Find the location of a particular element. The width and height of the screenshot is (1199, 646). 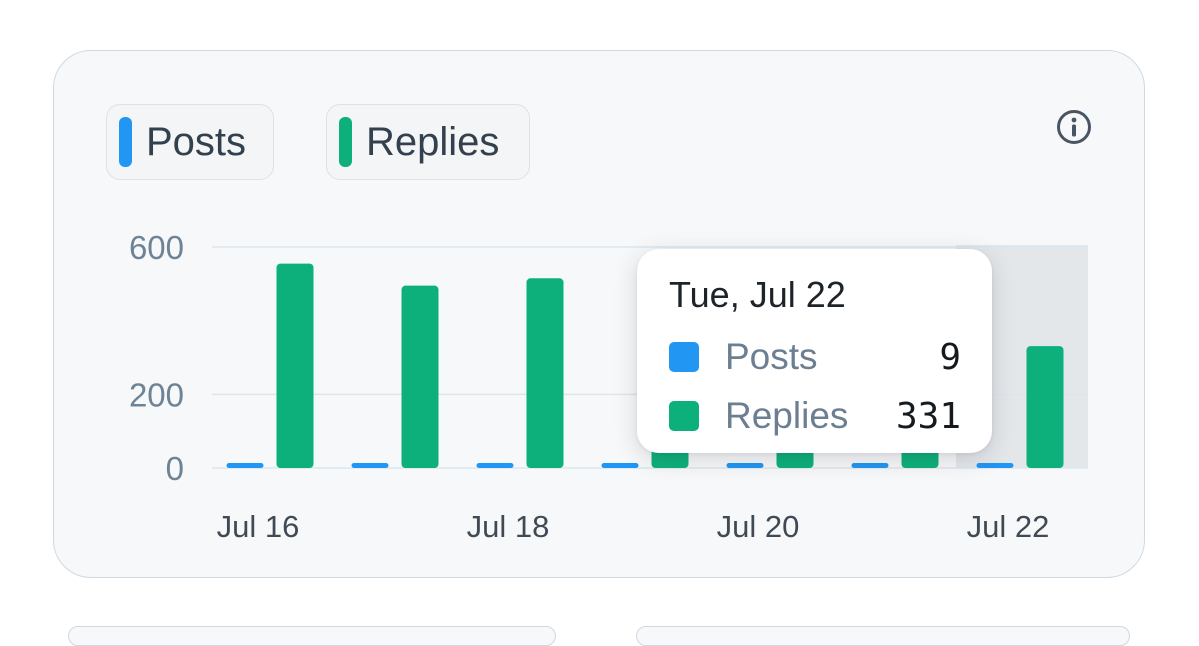

tooltip-posts-swatch is located at coordinates (684, 357).